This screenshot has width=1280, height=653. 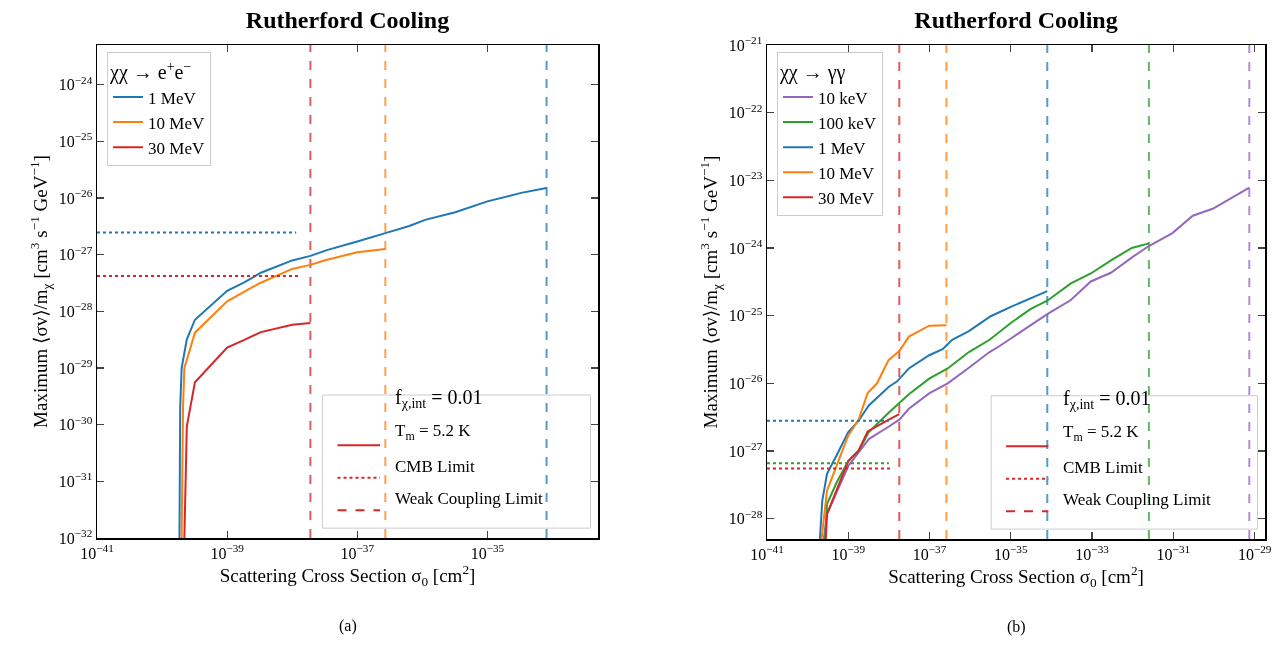 I want to click on text: (a), so click(x=348, y=626).